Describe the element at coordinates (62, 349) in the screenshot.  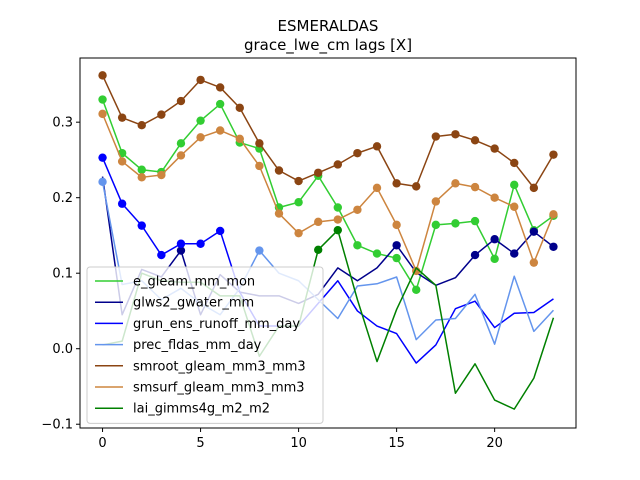
I see `y-tick-label: 0.0` at that location.